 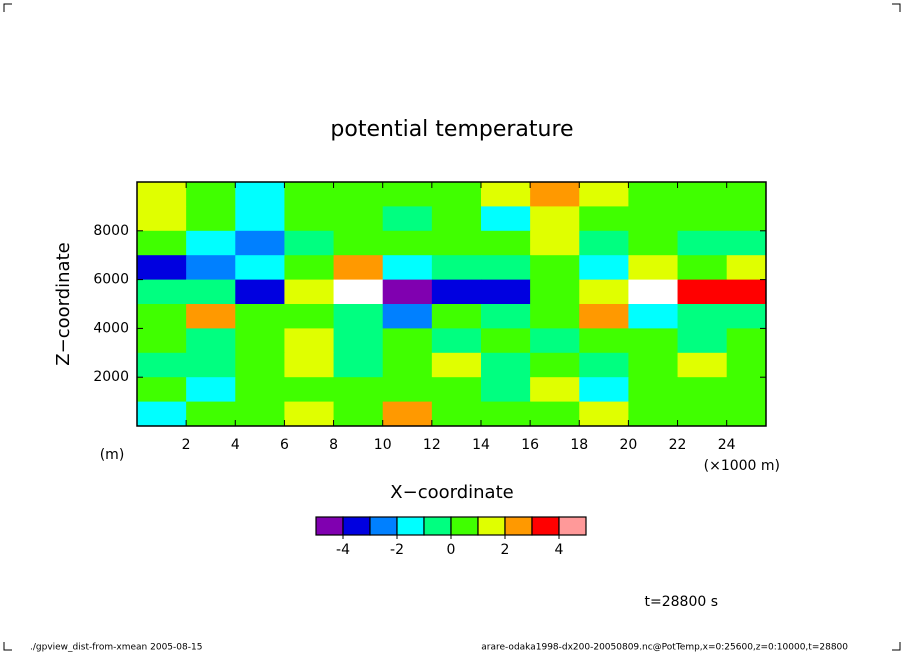 What do you see at coordinates (112, 455) in the screenshot?
I see `y-unit: (m)` at bounding box center [112, 455].